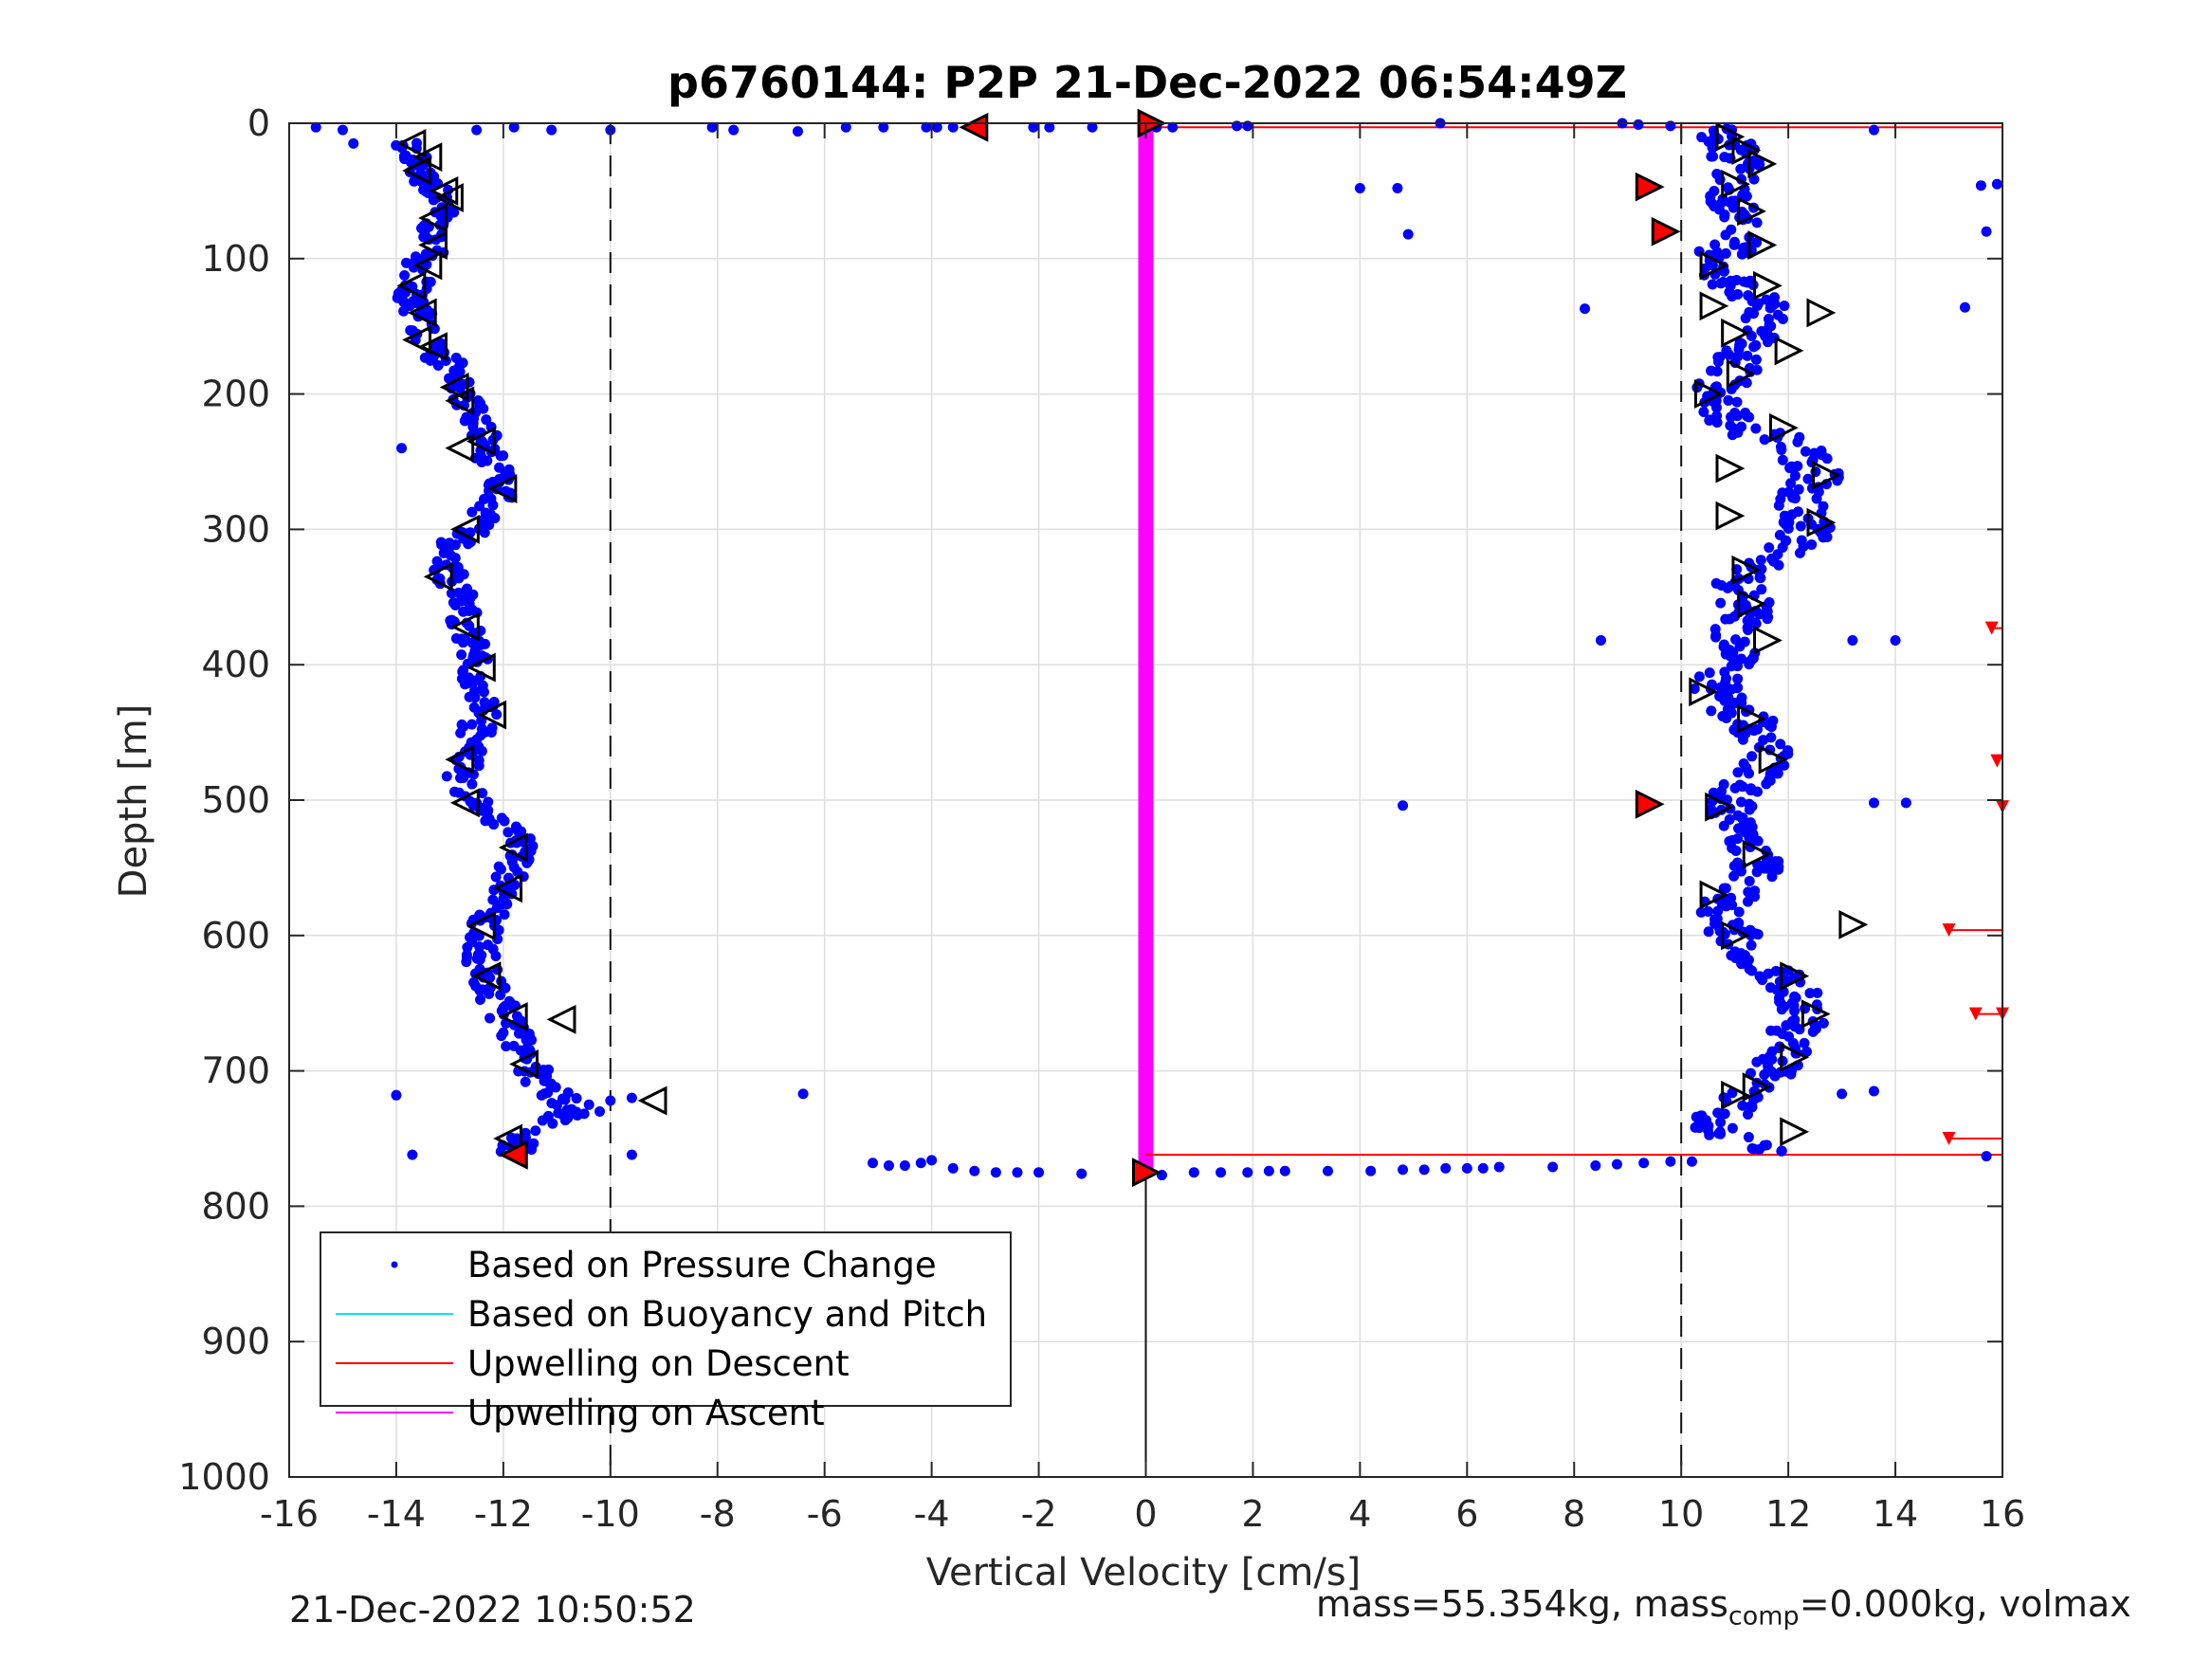 The height and width of the screenshot is (1659, 2212). Describe the element at coordinates (492, 1610) in the screenshot. I see `footer-timestamp: 21-Dec-2022 10:50:52` at that location.